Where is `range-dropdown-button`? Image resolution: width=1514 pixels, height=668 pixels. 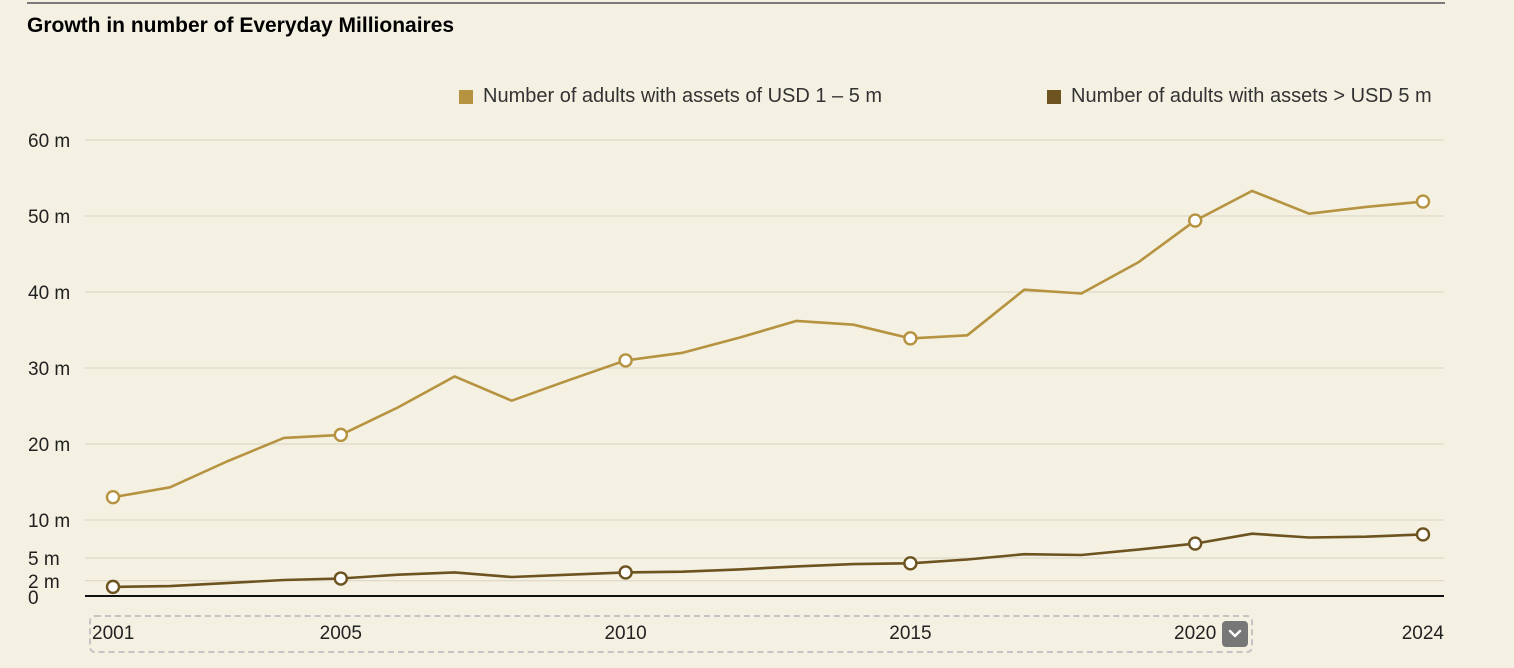
range-dropdown-button is located at coordinates (1235, 634).